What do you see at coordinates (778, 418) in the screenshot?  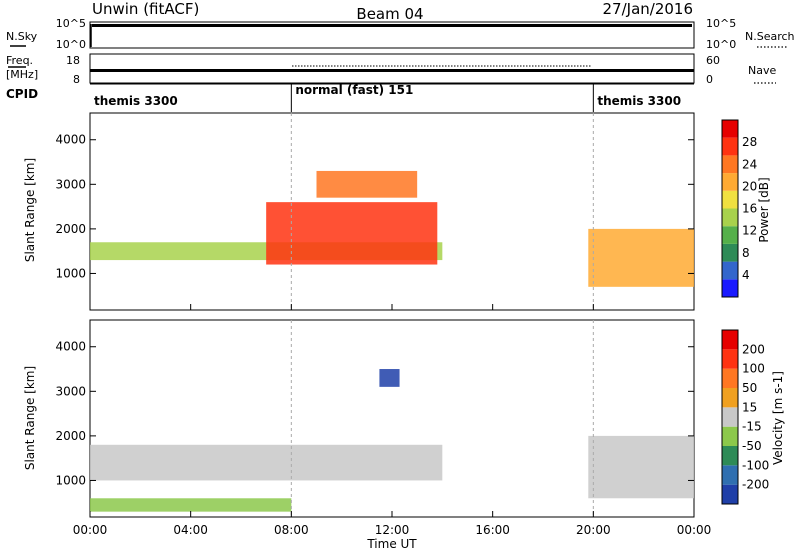 I see `velocity-colorbar-label: Velocity [m s-1]` at bounding box center [778, 418].